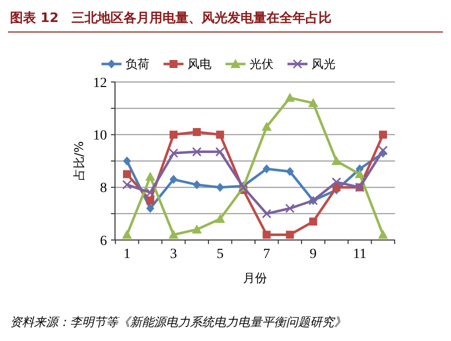 This screenshot has width=451, height=341. What do you see at coordinates (138, 64) in the screenshot?
I see `legend-label: 负荷` at bounding box center [138, 64].